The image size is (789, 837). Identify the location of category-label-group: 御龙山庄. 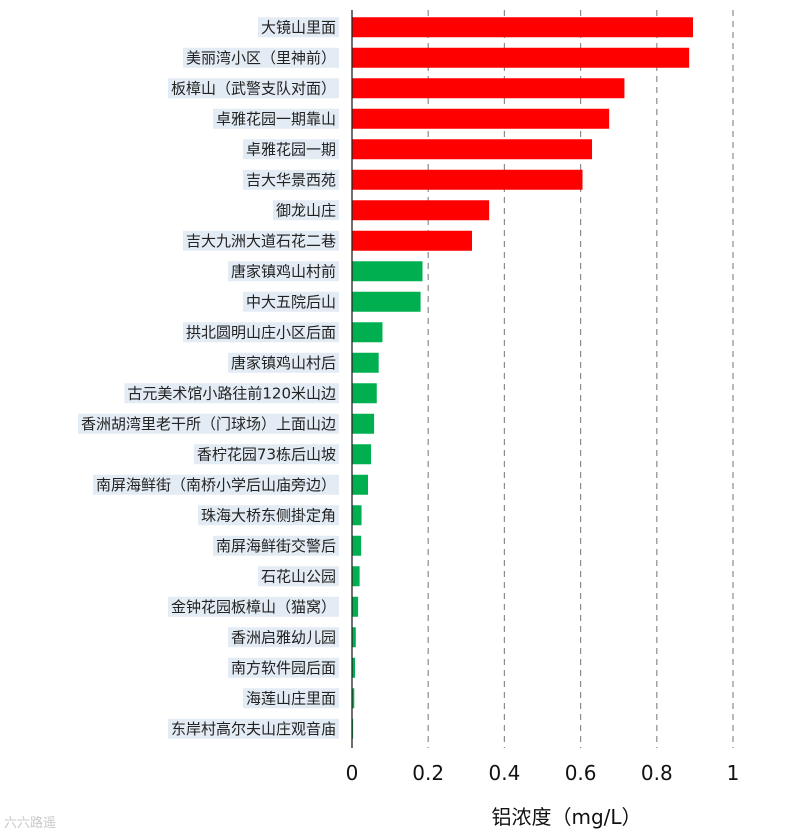
(305, 210).